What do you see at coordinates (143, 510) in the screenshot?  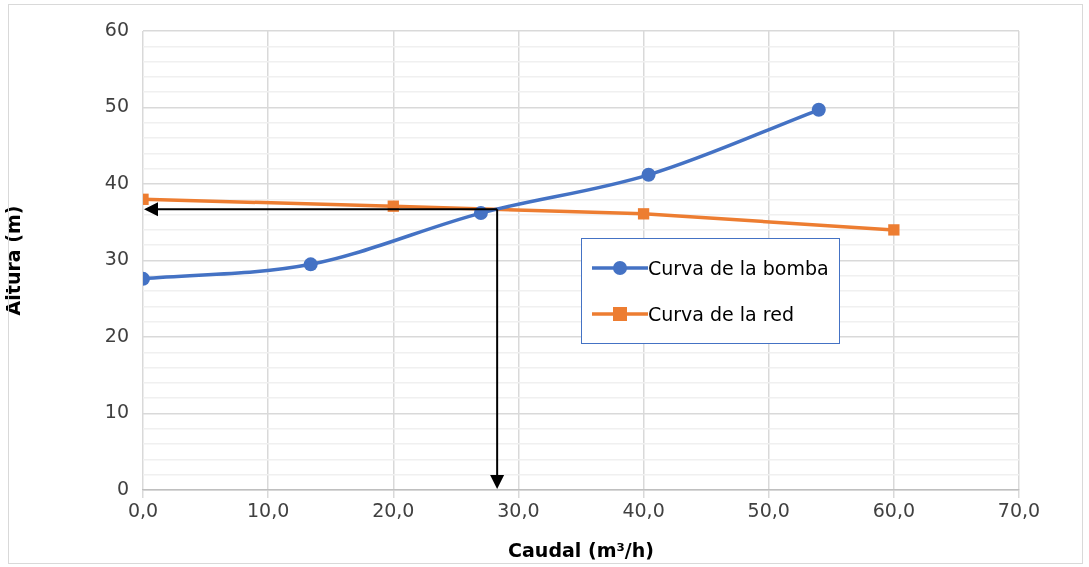 I see `x-tick-label: 0,0` at bounding box center [143, 510].